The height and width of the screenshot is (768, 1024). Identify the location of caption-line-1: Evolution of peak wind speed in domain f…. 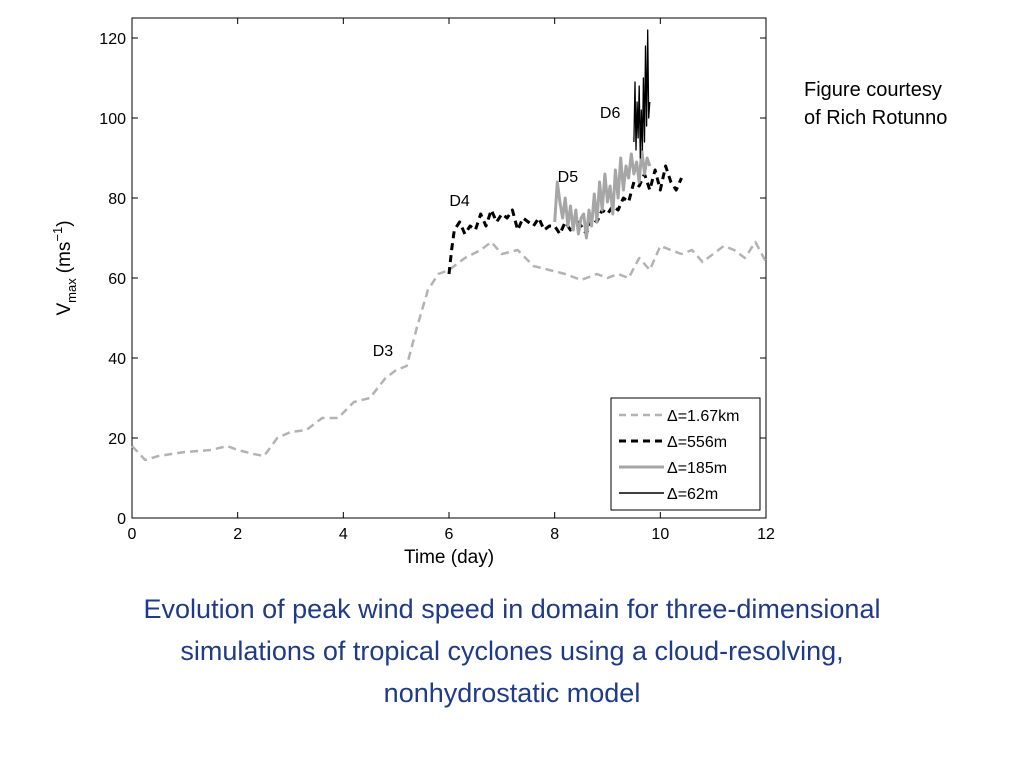
(512, 609).